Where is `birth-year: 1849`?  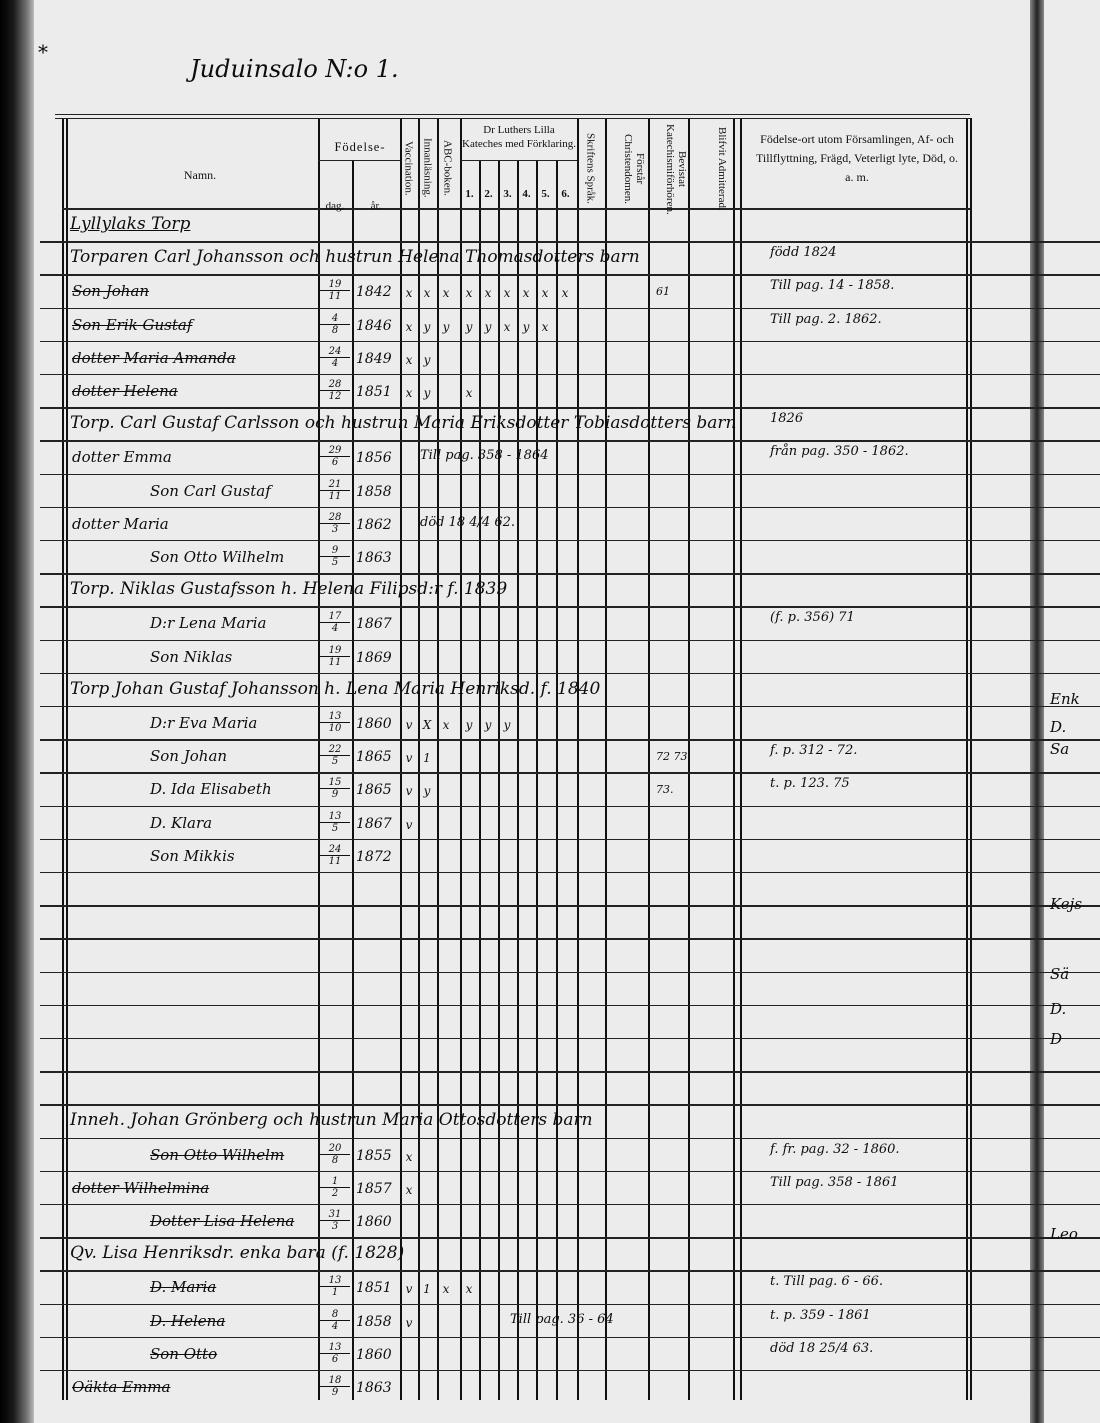
birth-year: 1849 is located at coordinates (374, 358).